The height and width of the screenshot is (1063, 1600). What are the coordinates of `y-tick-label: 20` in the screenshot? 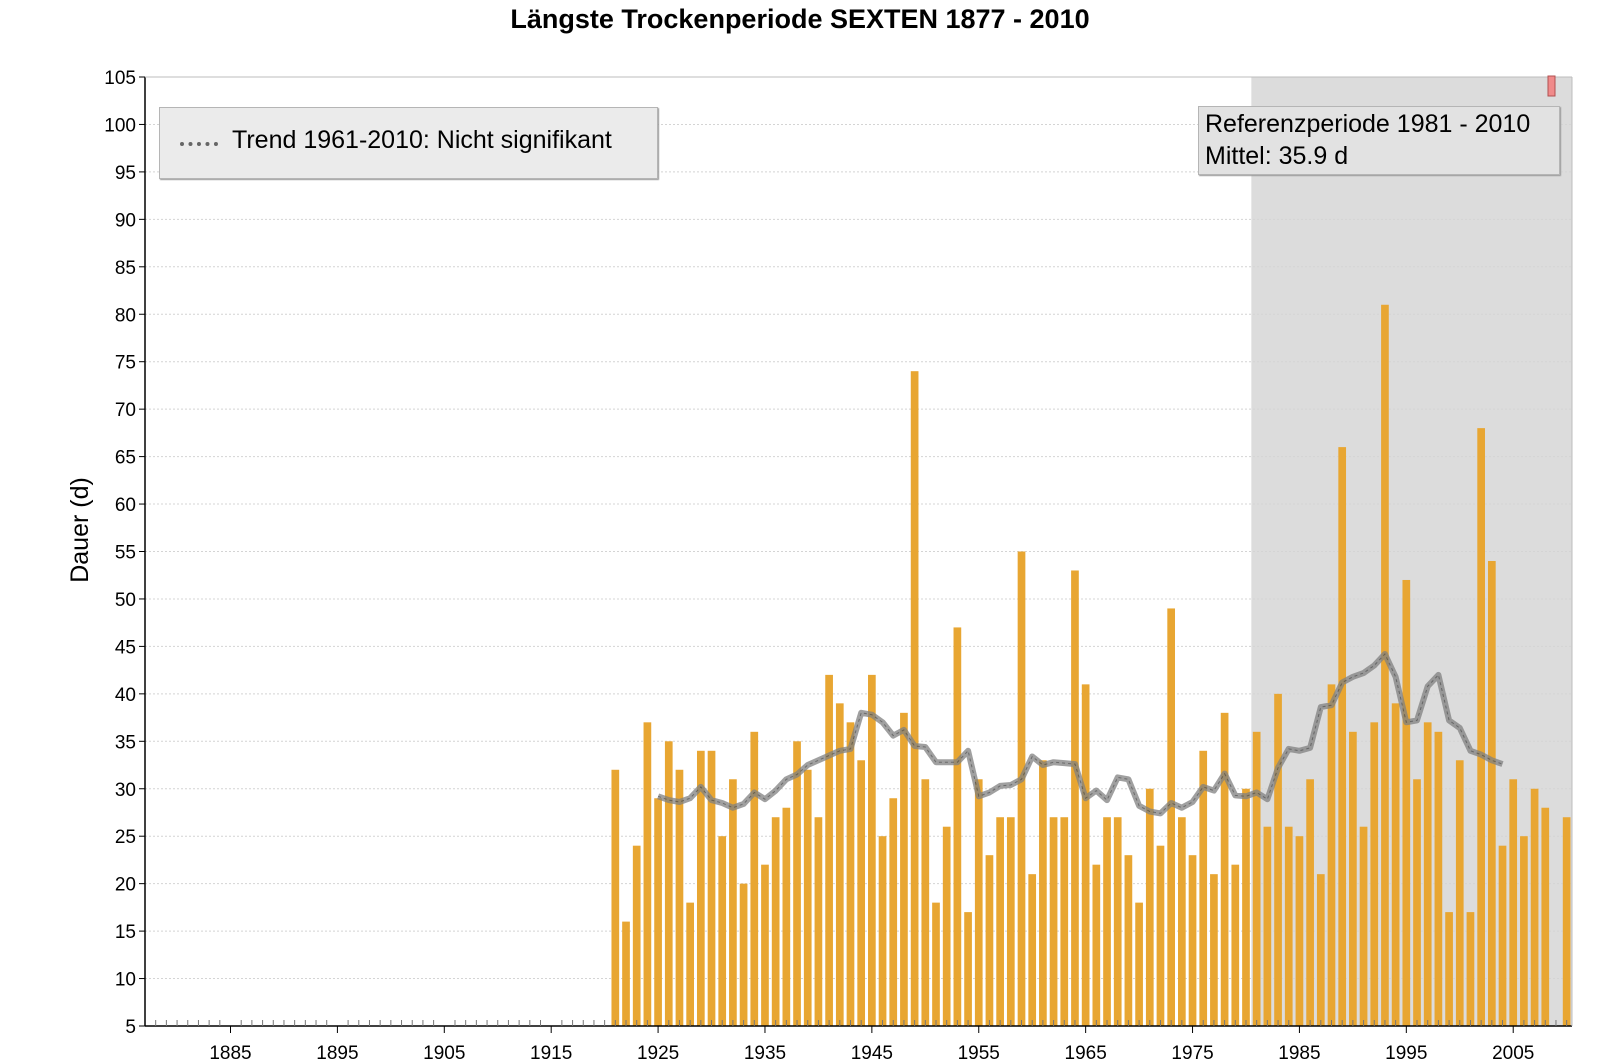 It's located at (125, 885).